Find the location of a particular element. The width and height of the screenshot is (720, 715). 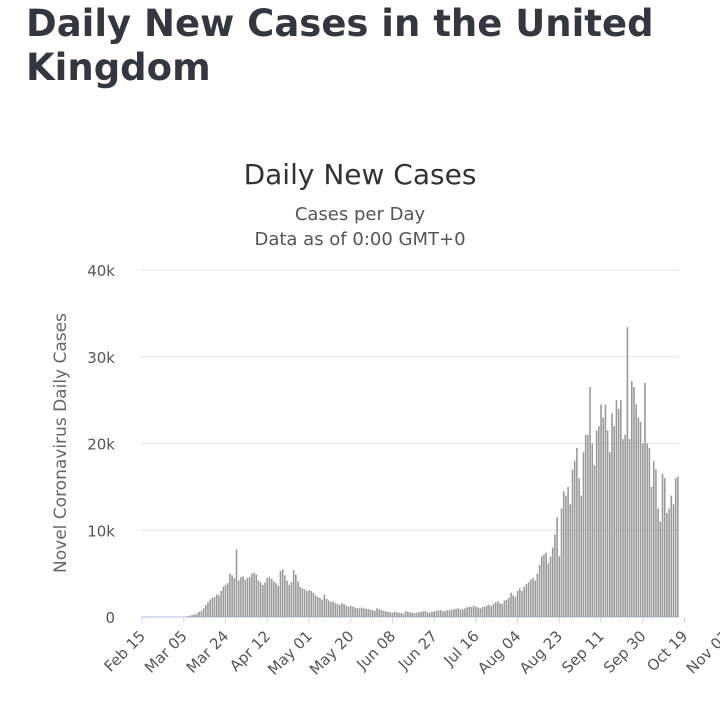

x-tick-label: Mar 24 is located at coordinates (208, 652).